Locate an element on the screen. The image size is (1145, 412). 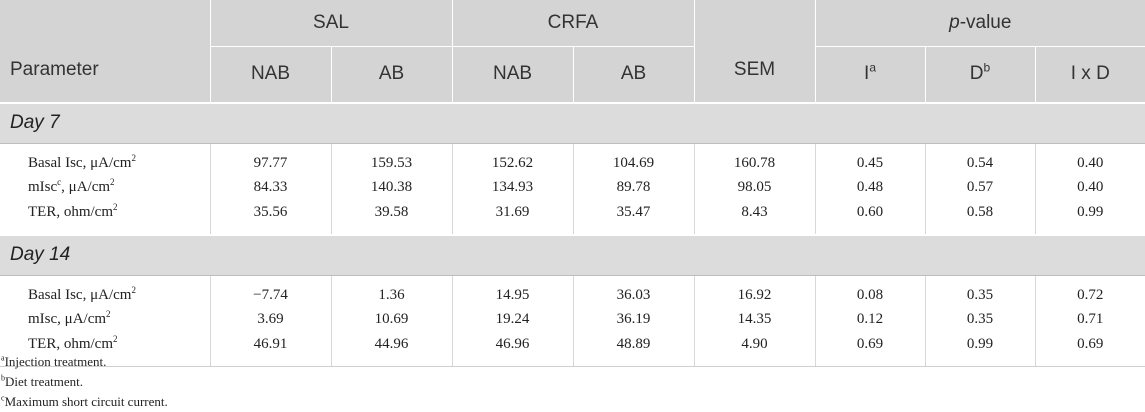
value-cell: 44.96 is located at coordinates (391, 349).